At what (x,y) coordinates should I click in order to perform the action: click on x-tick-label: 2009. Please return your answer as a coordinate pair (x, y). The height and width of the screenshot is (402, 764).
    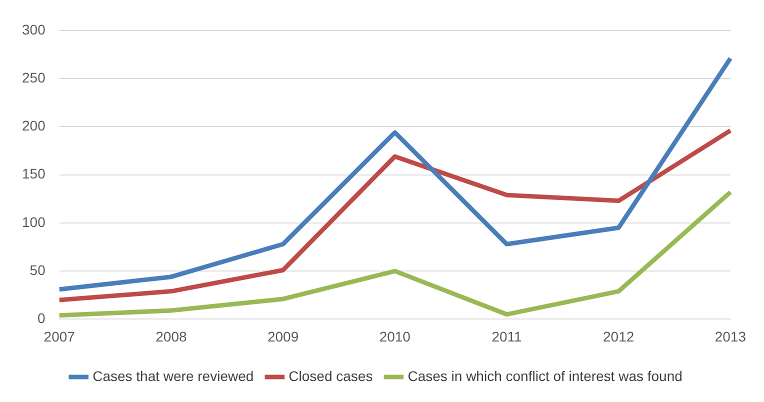
    Looking at the image, I should click on (283, 336).